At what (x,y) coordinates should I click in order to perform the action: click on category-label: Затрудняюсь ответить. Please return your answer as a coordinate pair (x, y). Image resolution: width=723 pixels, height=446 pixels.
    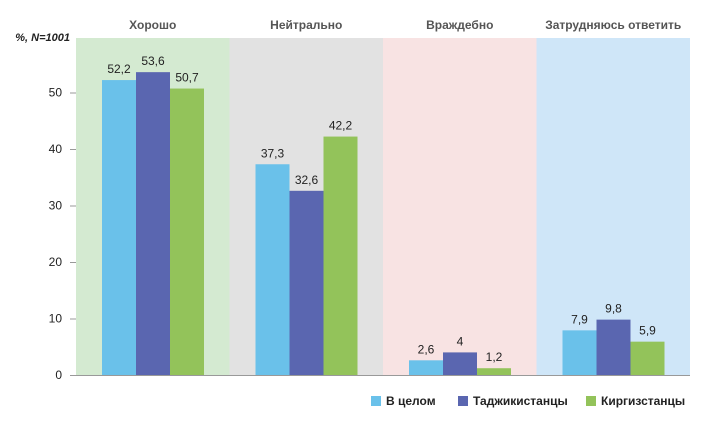
    Looking at the image, I should click on (613, 25).